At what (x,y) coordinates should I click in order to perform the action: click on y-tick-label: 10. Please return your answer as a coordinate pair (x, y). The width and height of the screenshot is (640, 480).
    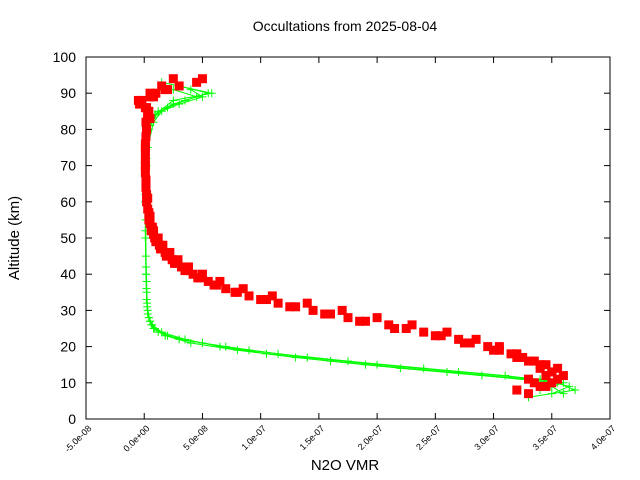
    Looking at the image, I should click on (68, 383).